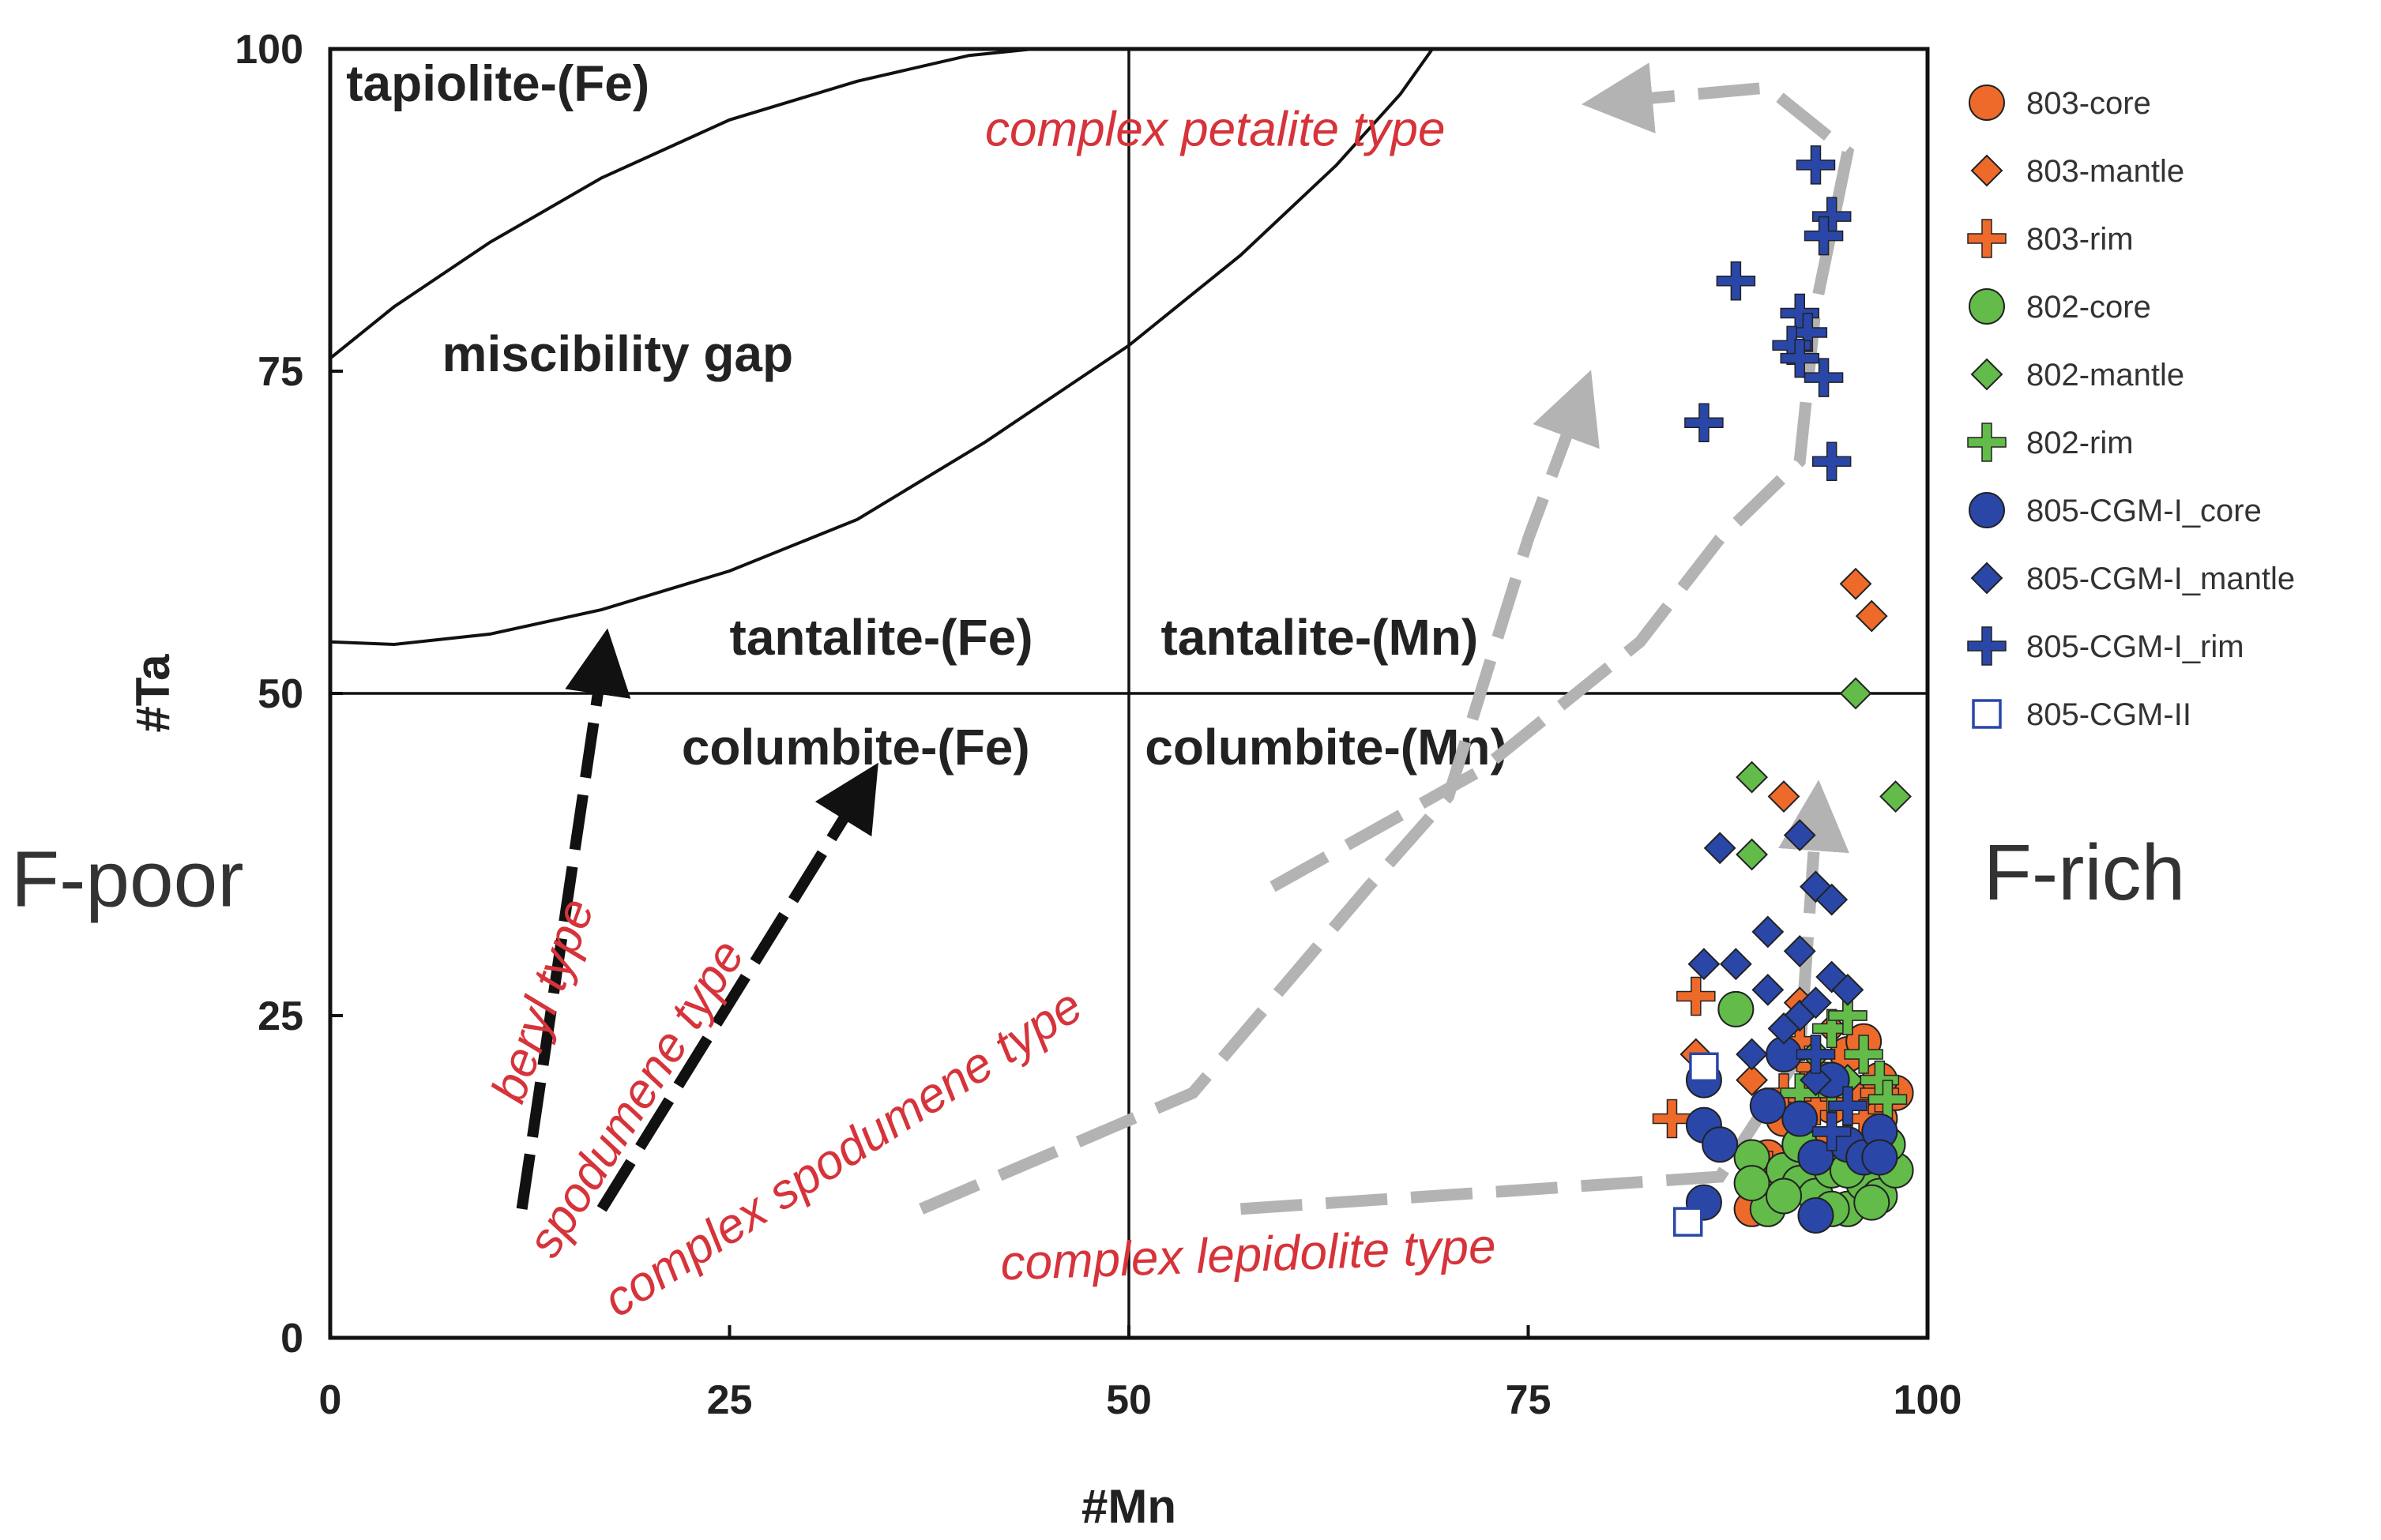 The height and width of the screenshot is (1540, 2381). Describe the element at coordinates (291, 1339) in the screenshot. I see `y-tick-label: 0` at that location.